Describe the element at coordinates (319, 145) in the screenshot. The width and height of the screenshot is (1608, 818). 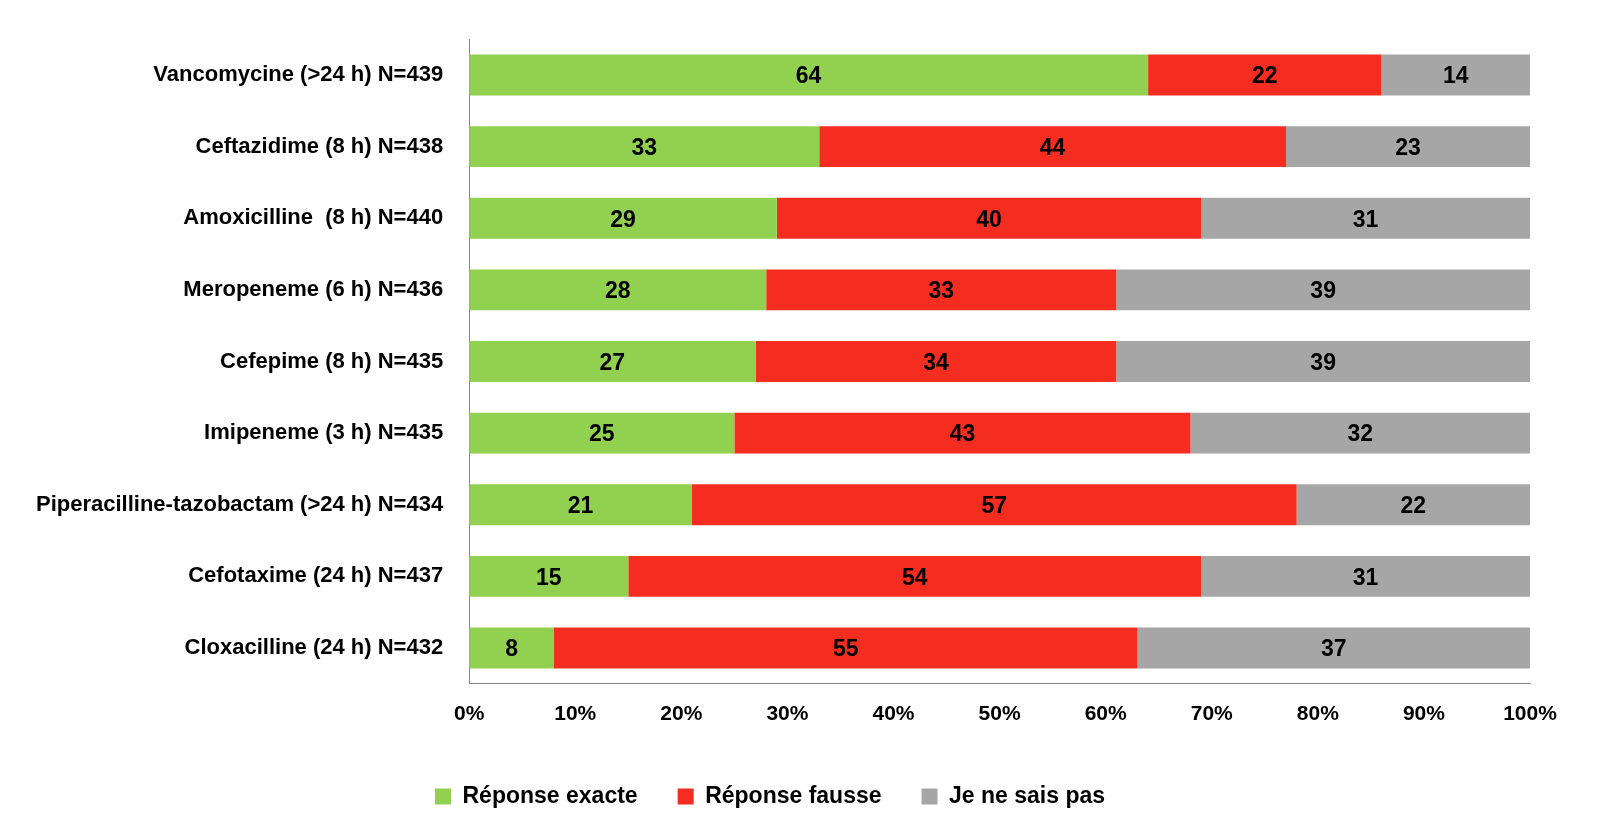
I see `y-tick-label: Ceftazidime (8 h) N=438` at that location.